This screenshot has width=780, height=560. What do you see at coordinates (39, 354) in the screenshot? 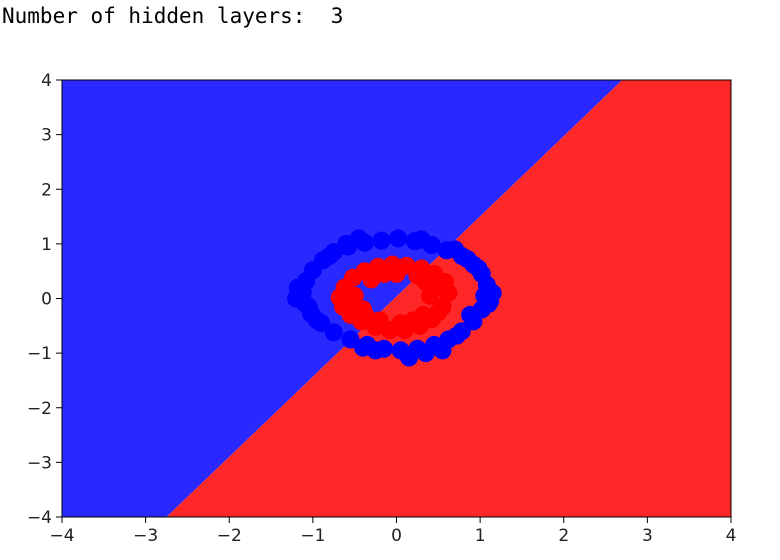
I see `y-tick-label: −1` at bounding box center [39, 354].